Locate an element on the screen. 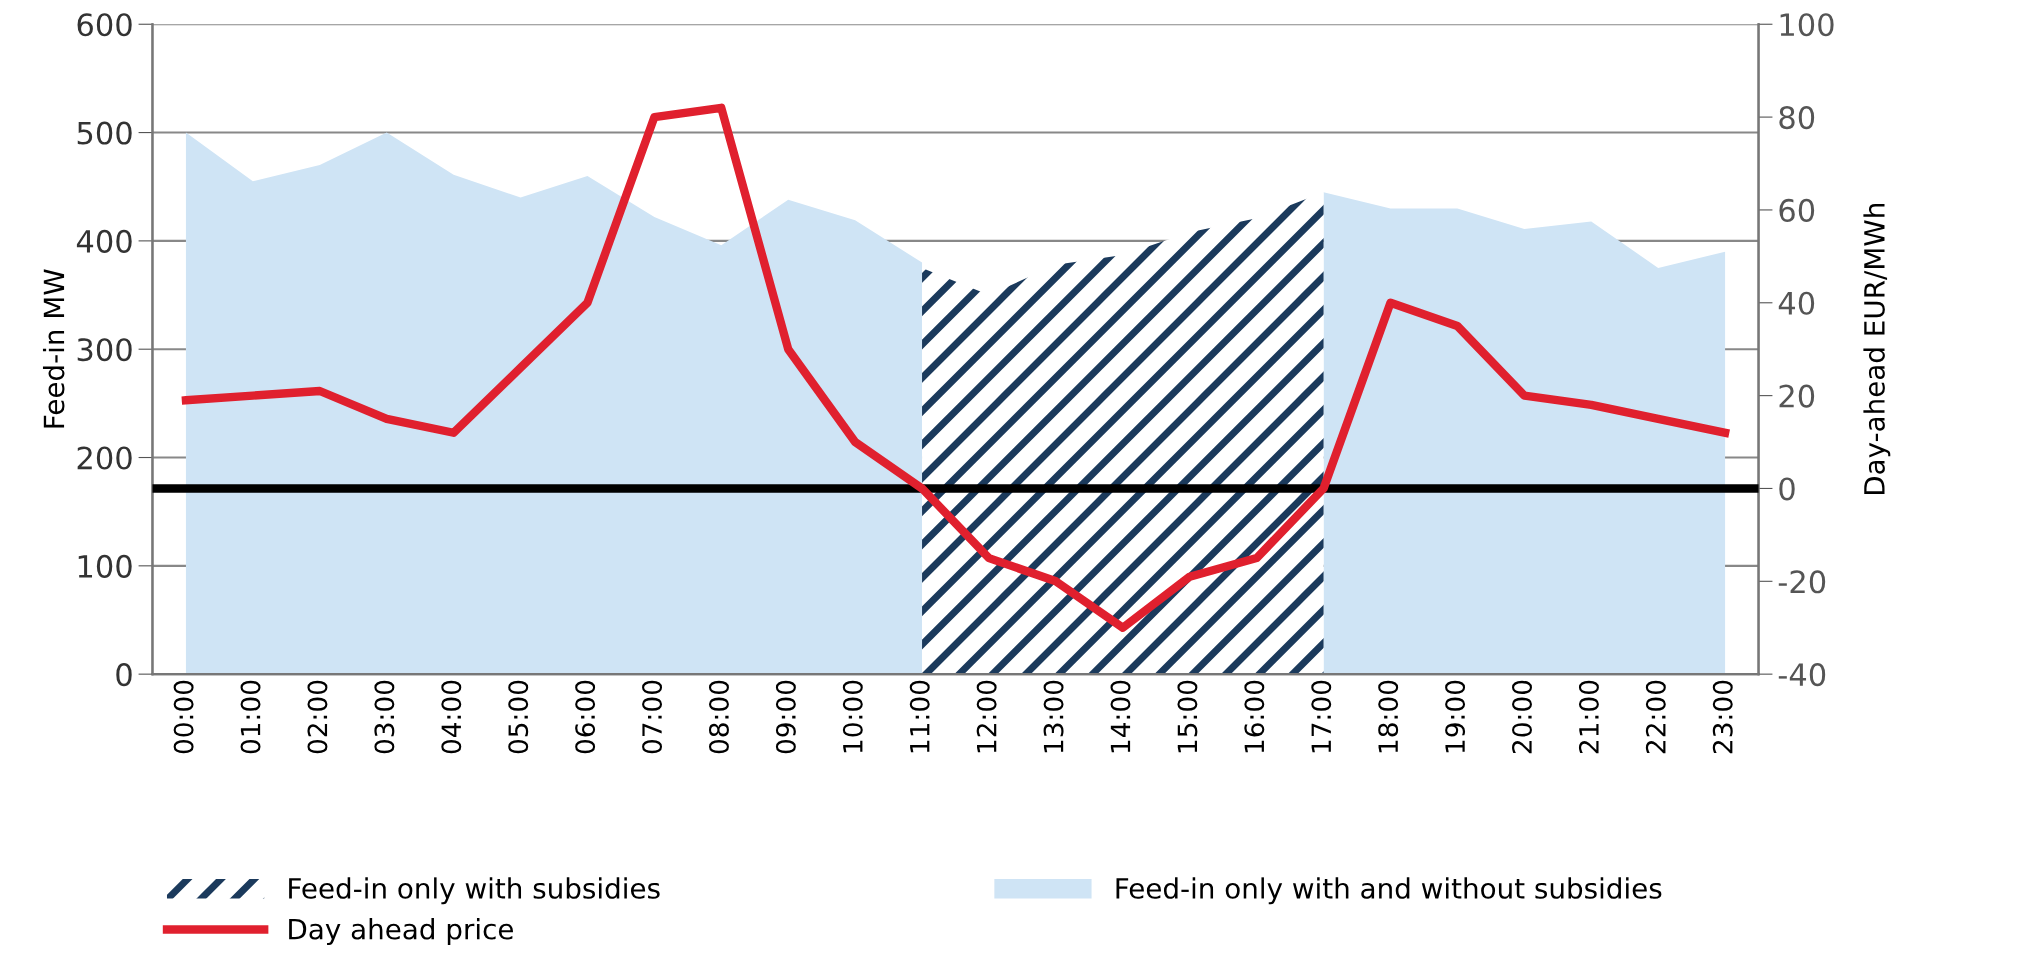 The width and height of the screenshot is (2033, 970). x-tick-label: 11:00 is located at coordinates (919, 716).